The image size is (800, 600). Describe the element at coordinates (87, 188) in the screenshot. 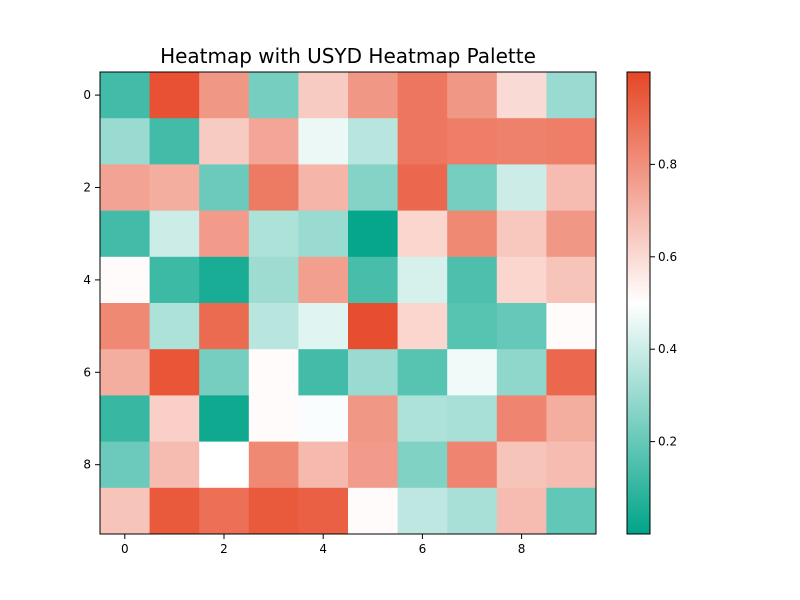

I see `y-tick-label: 2` at that location.